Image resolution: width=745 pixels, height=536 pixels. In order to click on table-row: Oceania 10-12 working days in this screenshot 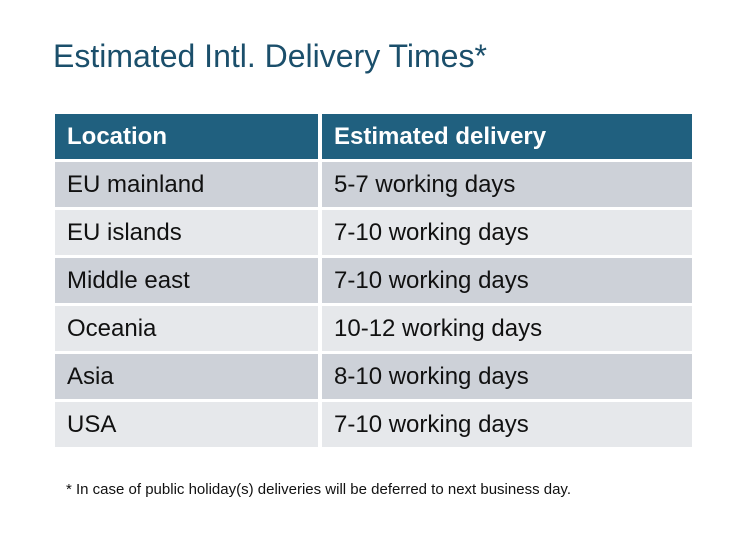, I will do `click(373, 328)`.